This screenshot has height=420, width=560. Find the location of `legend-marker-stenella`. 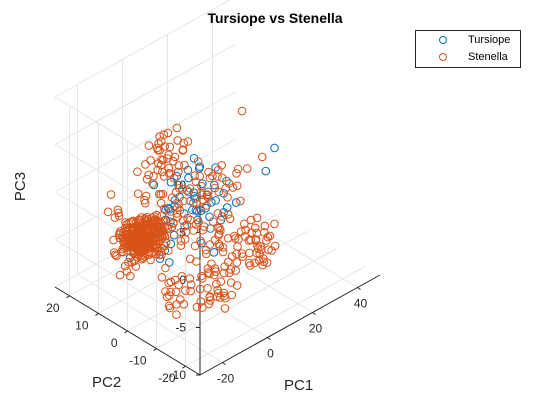

legend-marker-stenella is located at coordinates (443, 57).